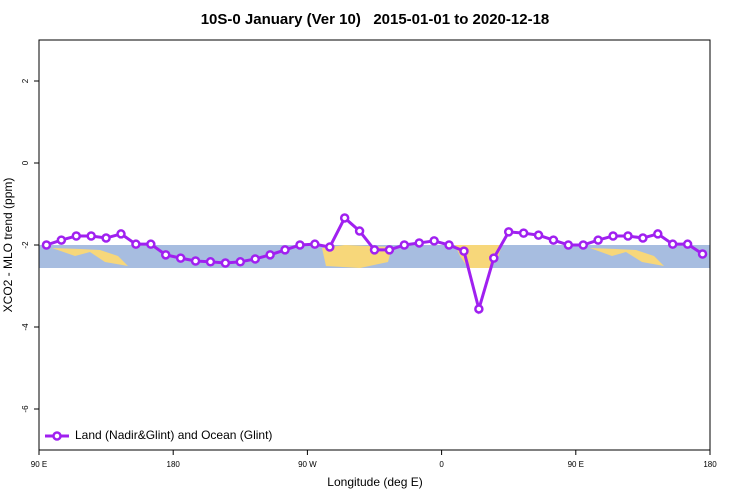 This screenshot has height=500, width=750. Describe the element at coordinates (8, 245) in the screenshot. I see `y-axis-label: XCO2 - MLO trend (ppm)` at that location.